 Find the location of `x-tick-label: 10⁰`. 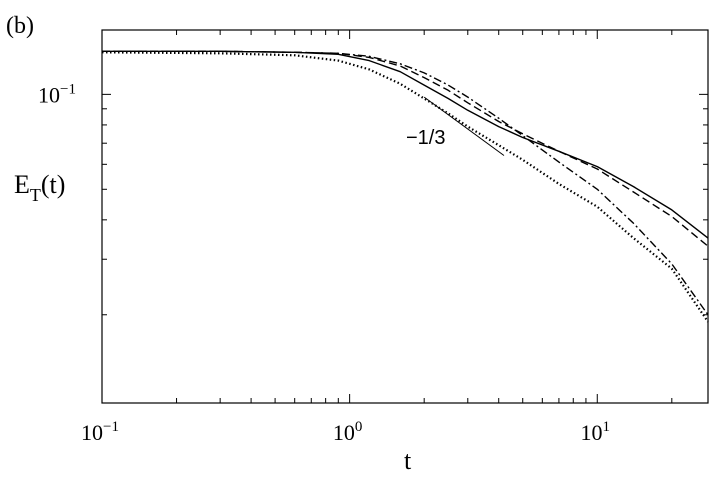

x-tick-label: 10⁰ is located at coordinates (348, 432).